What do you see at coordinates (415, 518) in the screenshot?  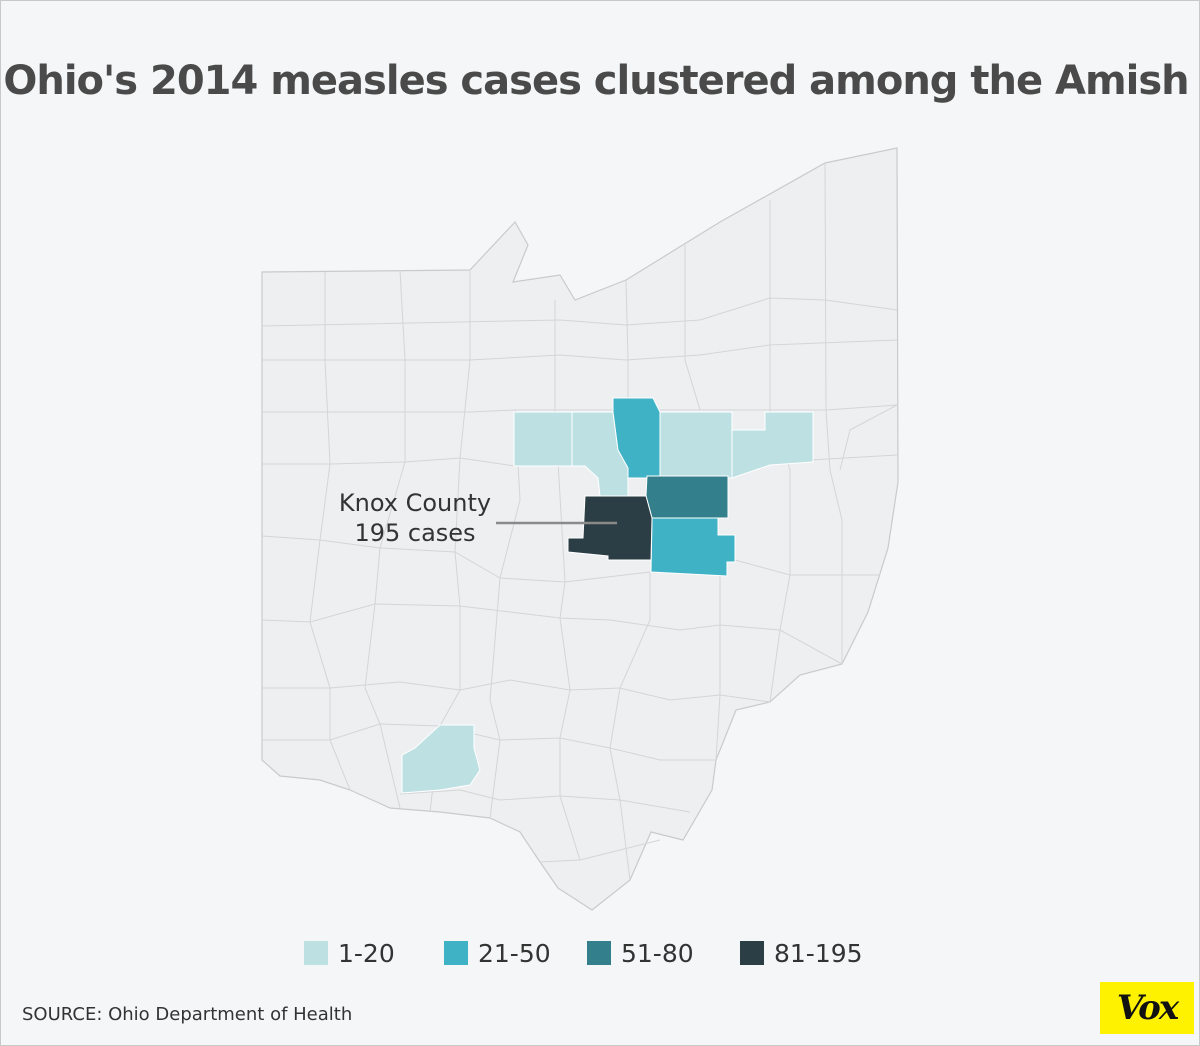 I see `knox-callout: Knox County 195 cases` at bounding box center [415, 518].